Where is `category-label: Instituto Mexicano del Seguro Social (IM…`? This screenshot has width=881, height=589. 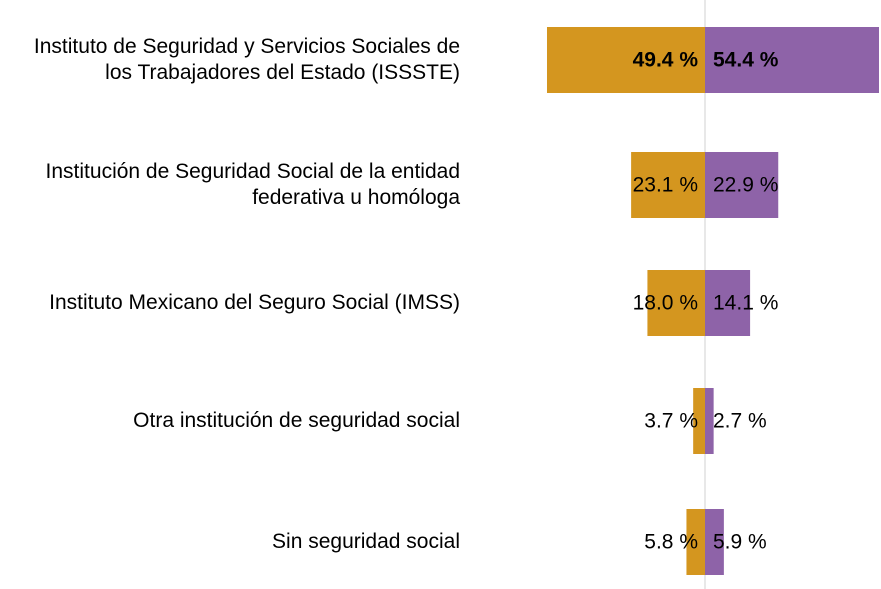
category-label: Instituto Mexicano del Seguro Social (IM… is located at coordinates (254, 302).